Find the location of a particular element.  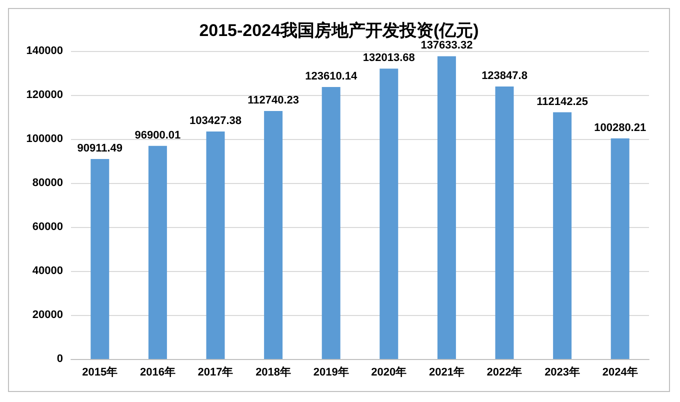

data-label: 112142.25 is located at coordinates (562, 102).